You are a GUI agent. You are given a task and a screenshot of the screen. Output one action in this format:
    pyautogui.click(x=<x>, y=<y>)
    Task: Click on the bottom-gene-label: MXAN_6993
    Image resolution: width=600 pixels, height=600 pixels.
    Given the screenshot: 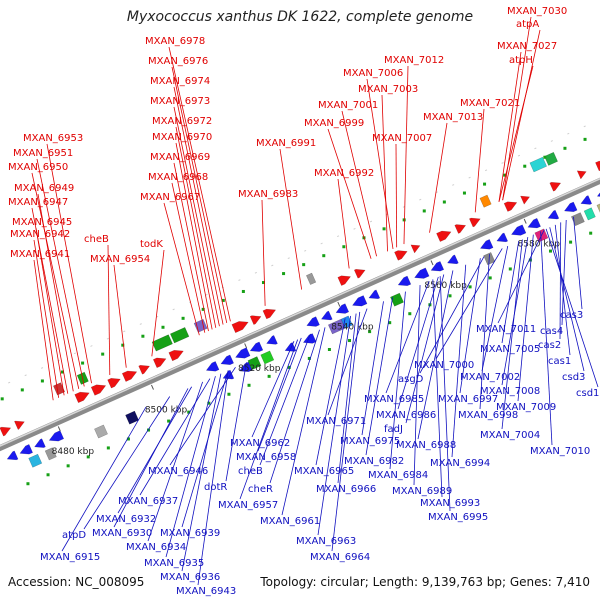 What is the action you would take?
    pyautogui.click(x=450, y=503)
    